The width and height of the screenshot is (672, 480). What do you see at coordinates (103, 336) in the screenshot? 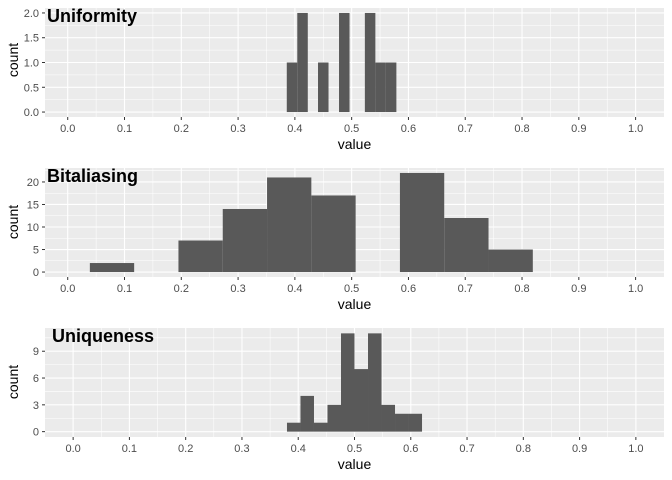
I see `panel-title: Uniqueness` at bounding box center [103, 336].